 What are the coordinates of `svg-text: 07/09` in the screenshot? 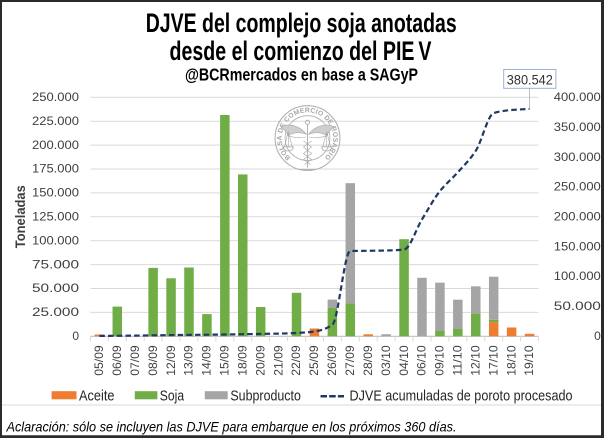 It's located at (135, 360).